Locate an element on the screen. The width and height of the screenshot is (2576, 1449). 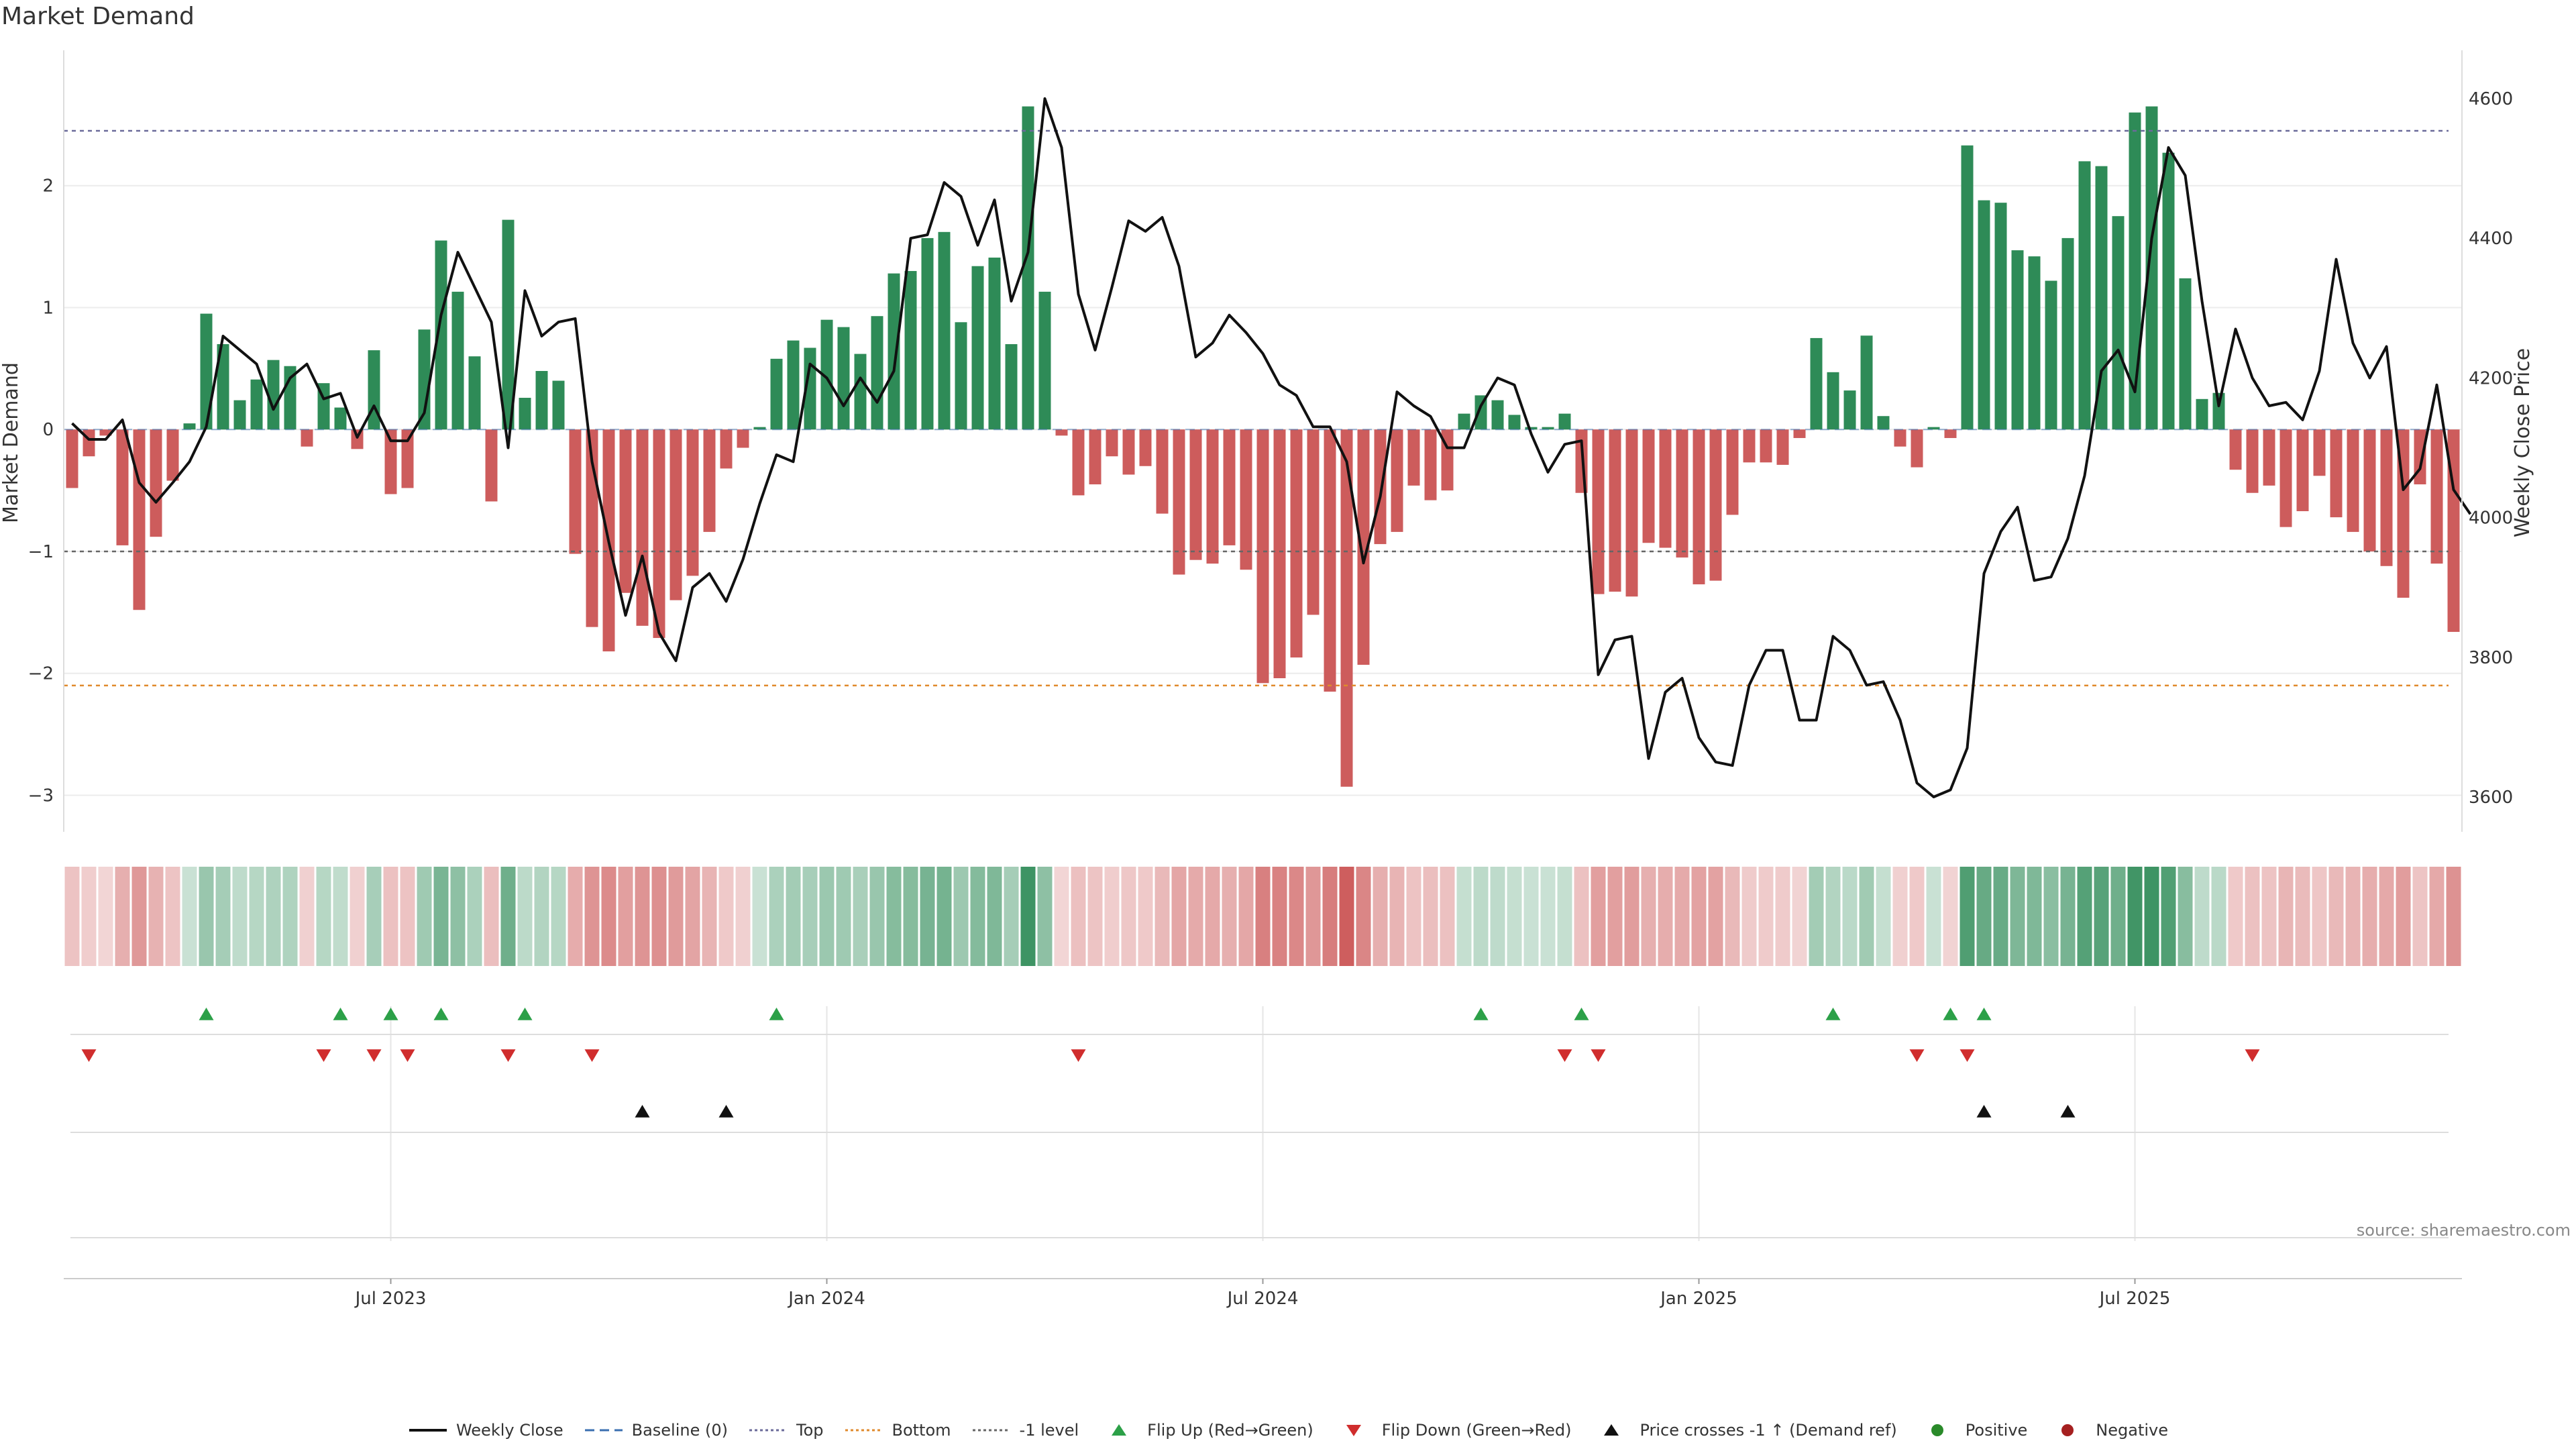
legend-label: Baseline (0) is located at coordinates (679, 1430).